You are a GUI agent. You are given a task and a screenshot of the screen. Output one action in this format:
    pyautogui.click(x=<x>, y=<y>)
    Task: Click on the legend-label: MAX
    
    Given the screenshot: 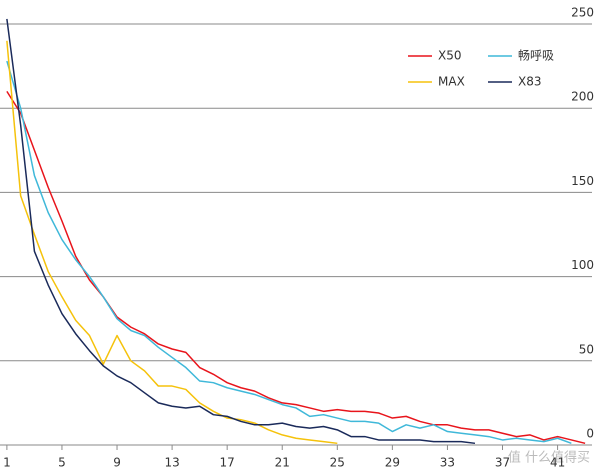 What is the action you would take?
    pyautogui.click(x=451, y=82)
    